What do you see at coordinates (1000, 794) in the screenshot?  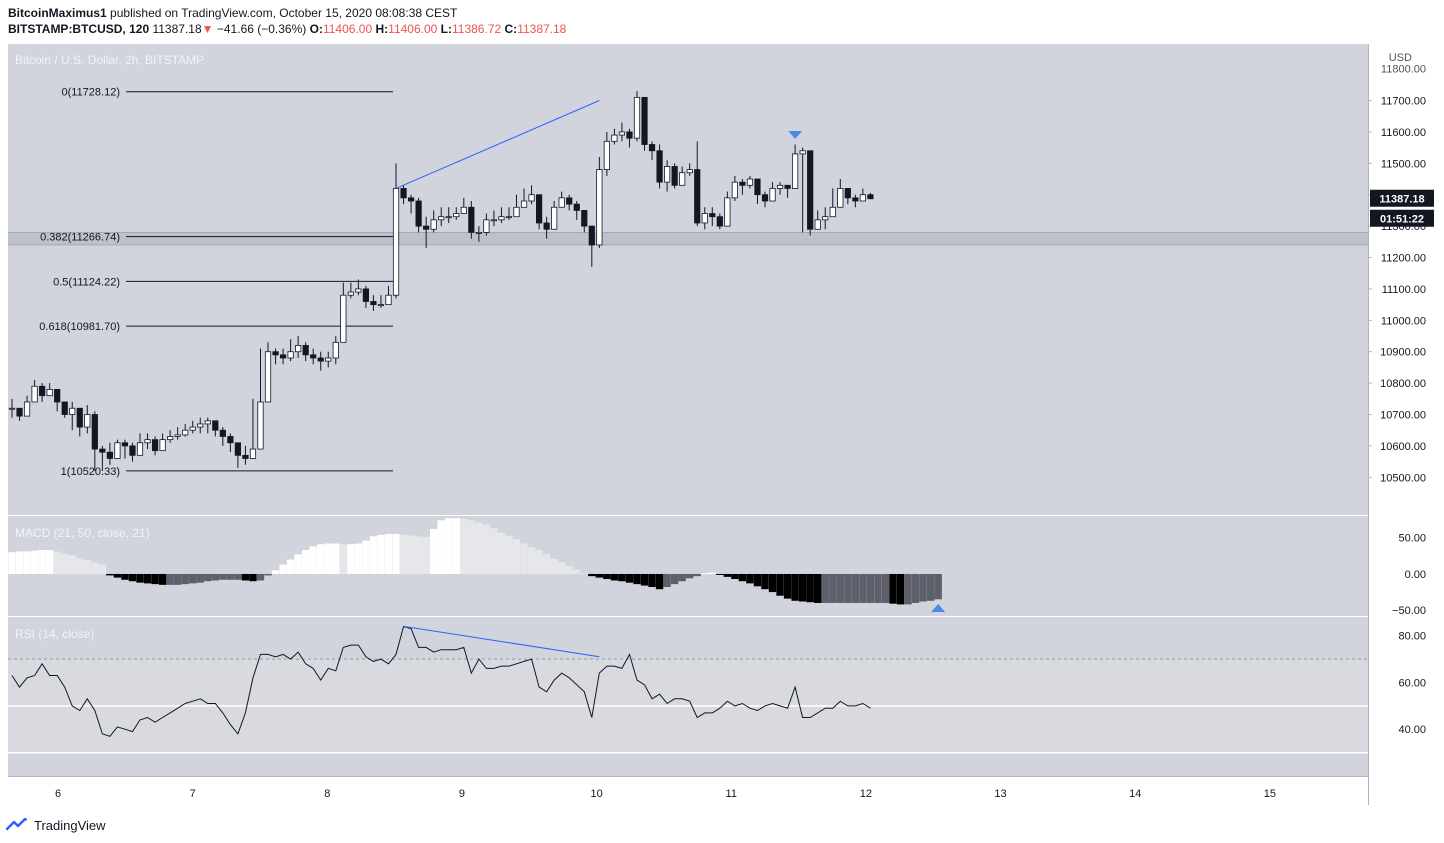 I see `time-axis-label: 13` at bounding box center [1000, 794].